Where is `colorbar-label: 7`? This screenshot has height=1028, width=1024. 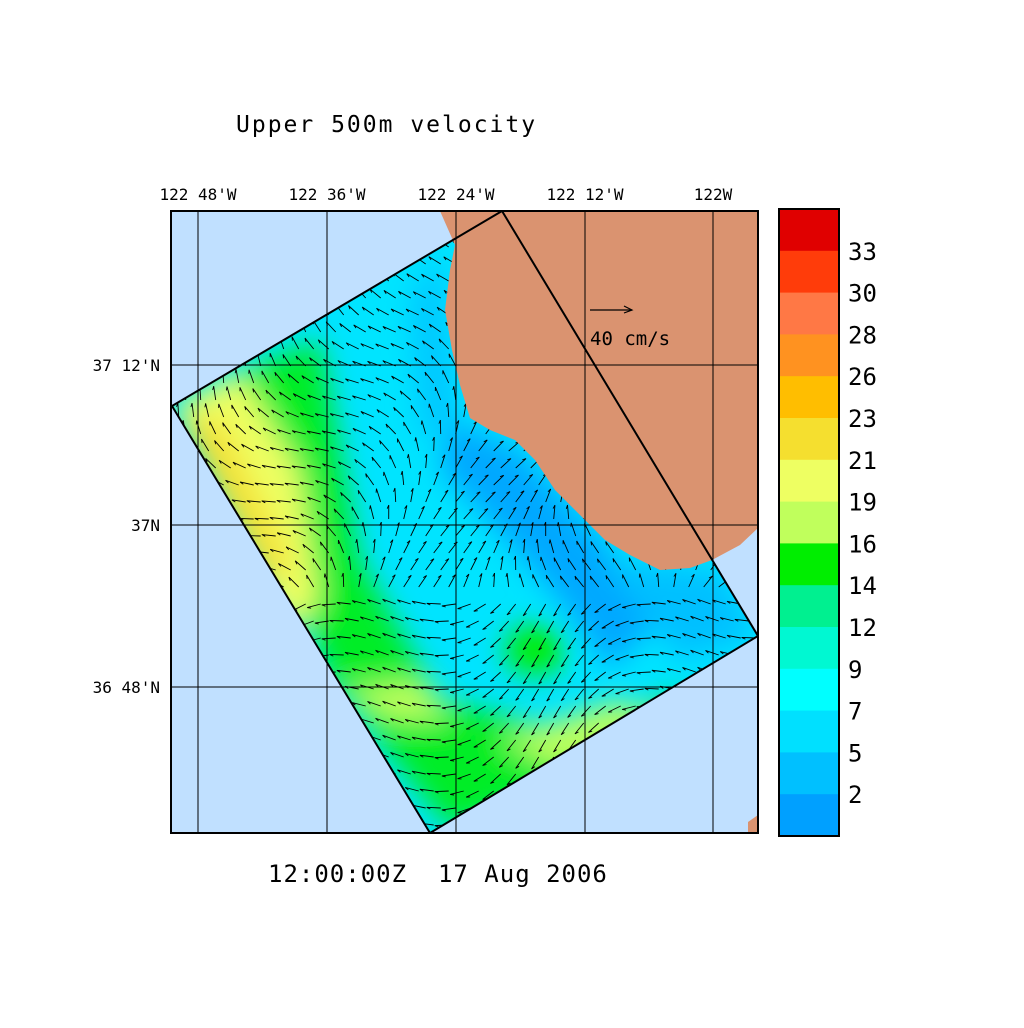 colorbar-label: 7 is located at coordinates (855, 712).